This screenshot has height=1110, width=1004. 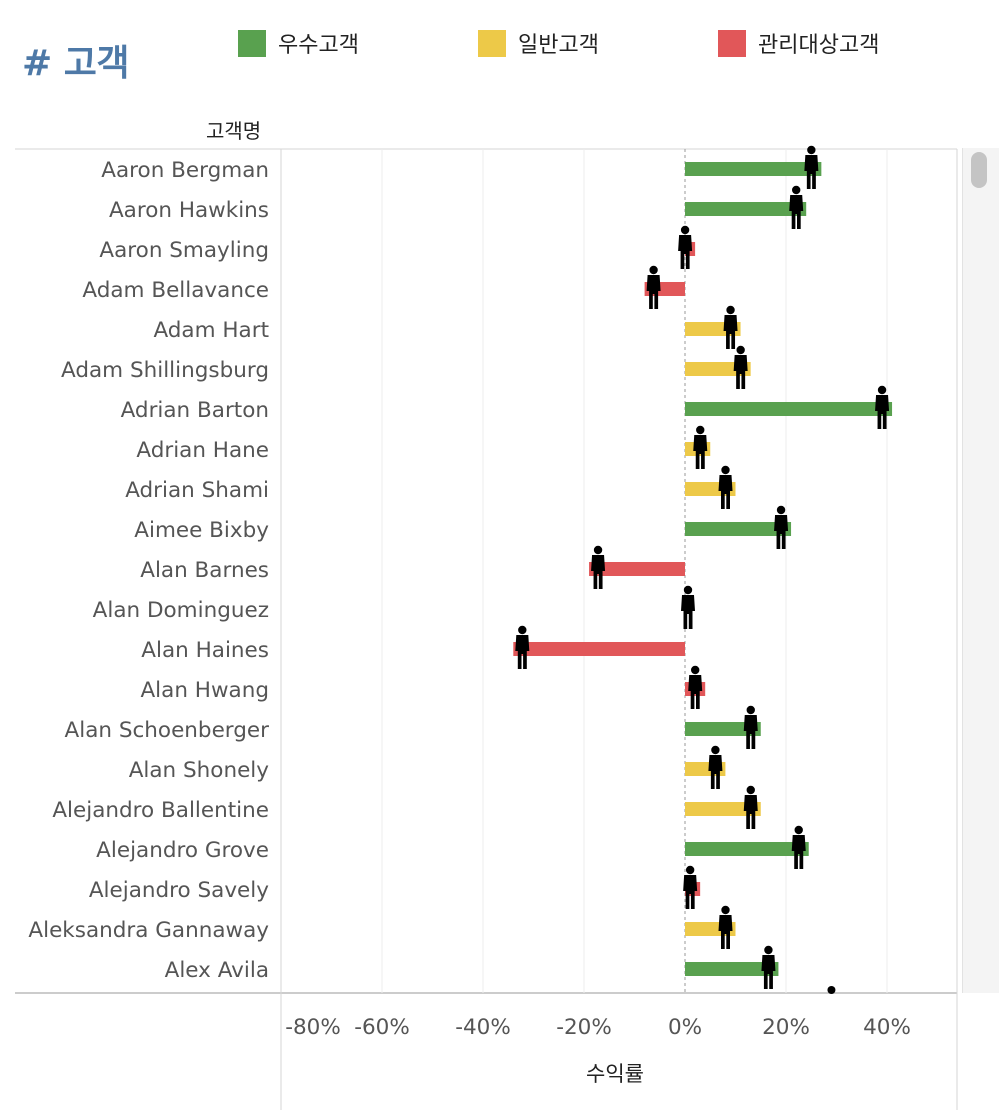 What do you see at coordinates (738, 529) in the screenshot?
I see `bar-aimee-bixby` at bounding box center [738, 529].